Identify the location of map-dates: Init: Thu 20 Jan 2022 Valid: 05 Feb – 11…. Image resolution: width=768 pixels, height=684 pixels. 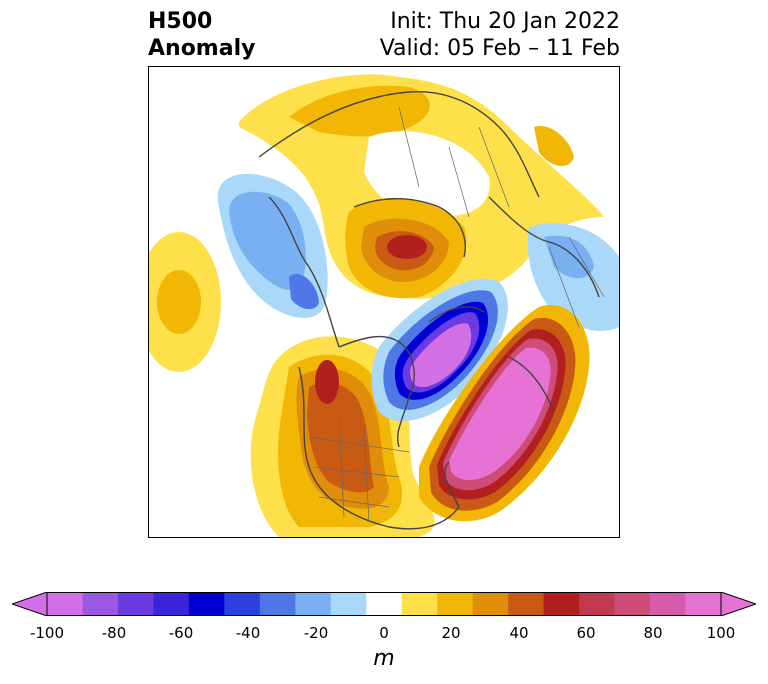
(500, 35).